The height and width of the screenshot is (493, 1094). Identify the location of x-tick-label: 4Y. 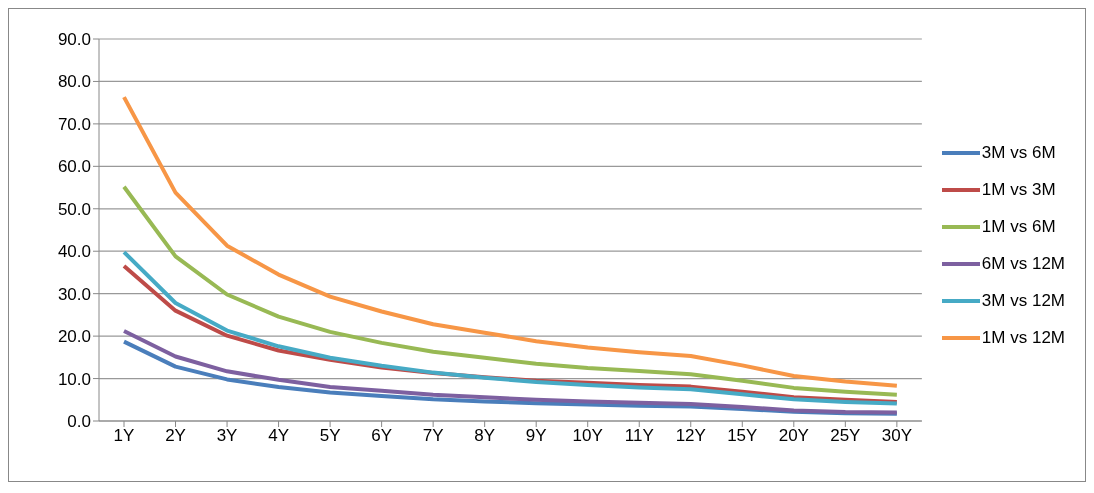
(278, 436).